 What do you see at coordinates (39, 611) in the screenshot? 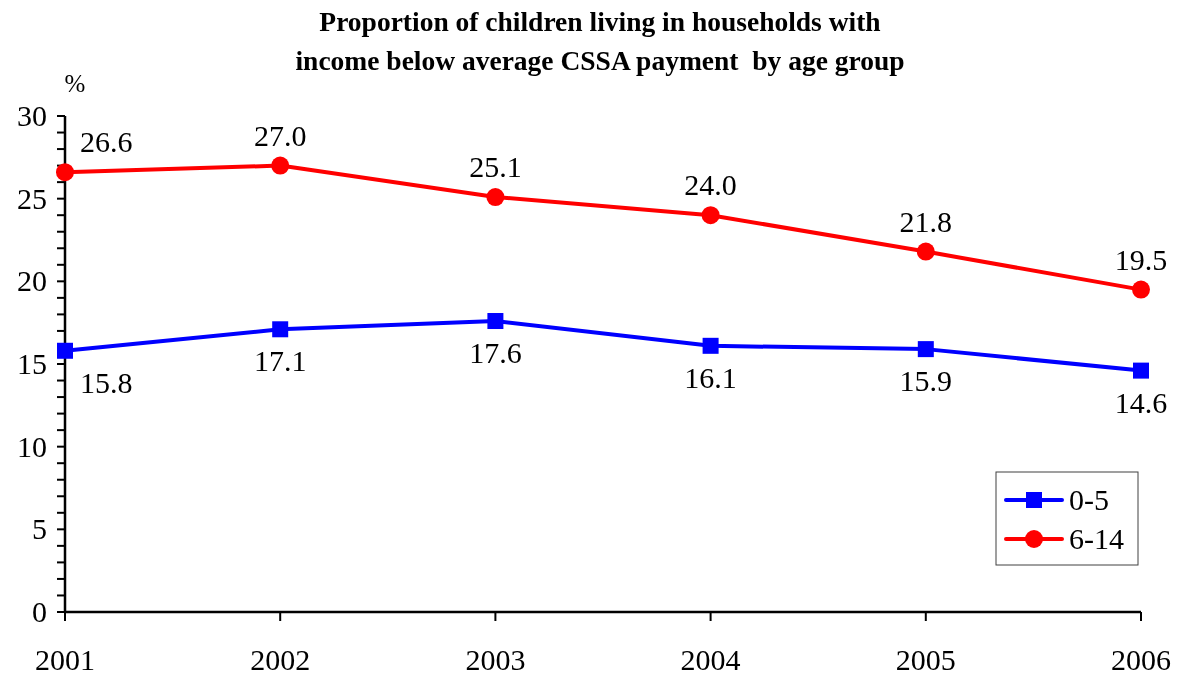
I see `y-tick-label: 0` at bounding box center [39, 611].